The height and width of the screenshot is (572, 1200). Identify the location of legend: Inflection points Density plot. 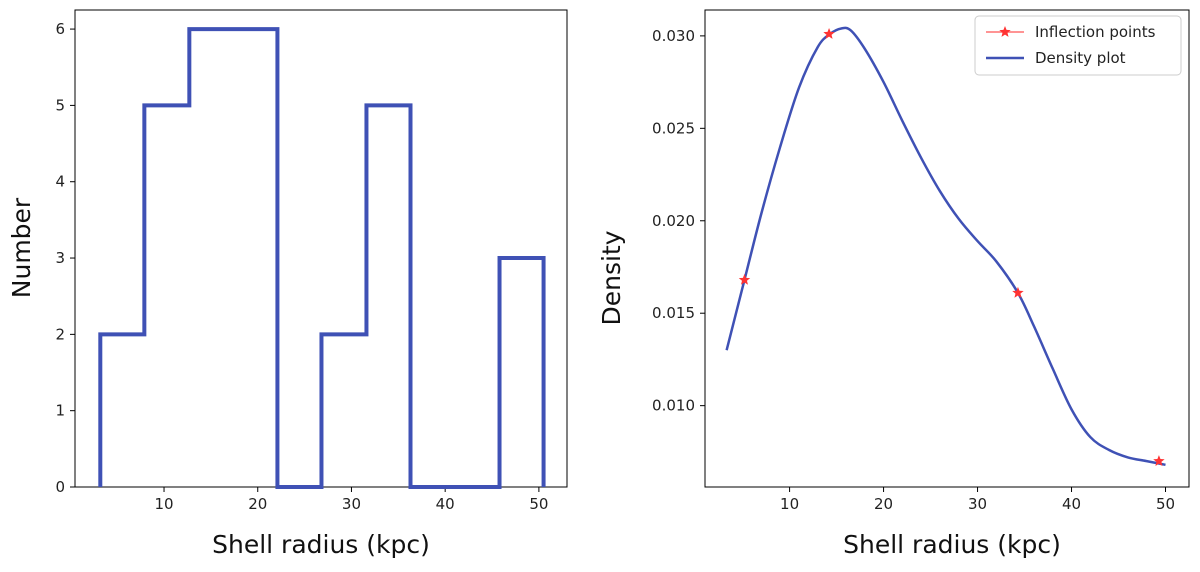
(1078, 45).